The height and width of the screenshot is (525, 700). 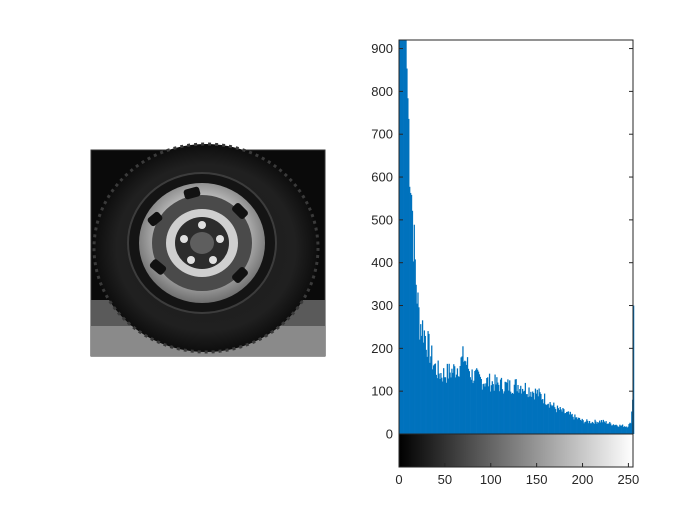 What do you see at coordinates (382, 262) in the screenshot?
I see `y-tick-label: 400` at bounding box center [382, 262].